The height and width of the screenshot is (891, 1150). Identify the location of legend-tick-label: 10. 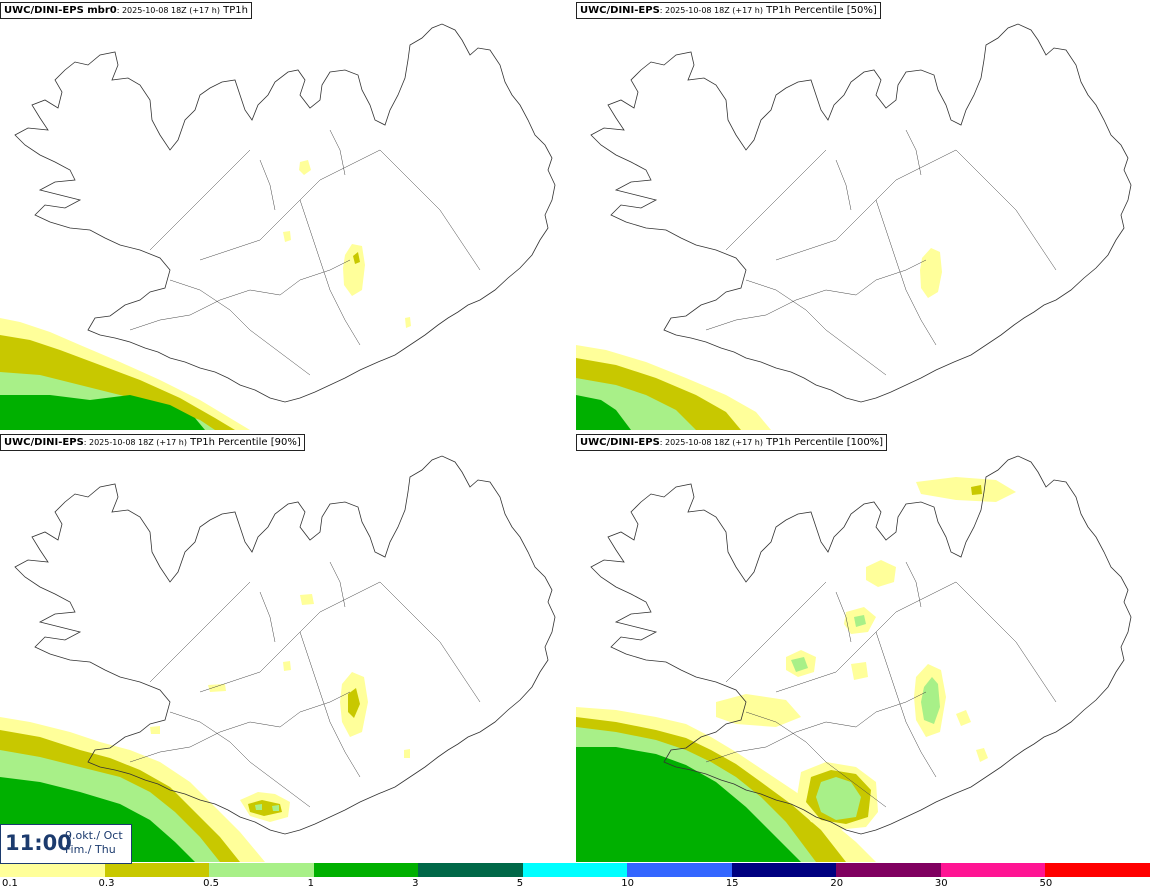
(627, 883).